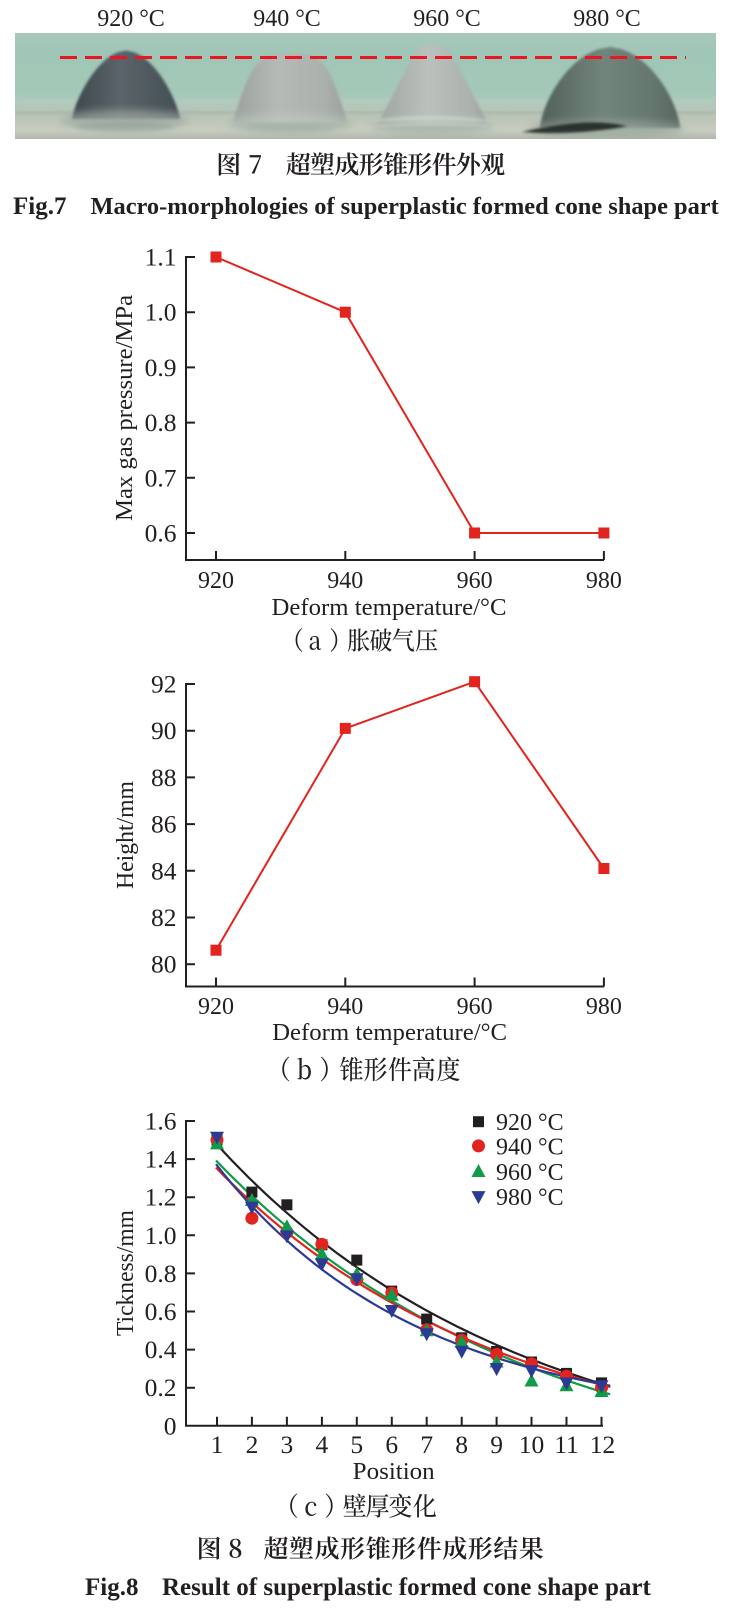 This screenshot has width=729, height=1615. What do you see at coordinates (164, 917) in the screenshot?
I see `svg-text: 82` at bounding box center [164, 917].